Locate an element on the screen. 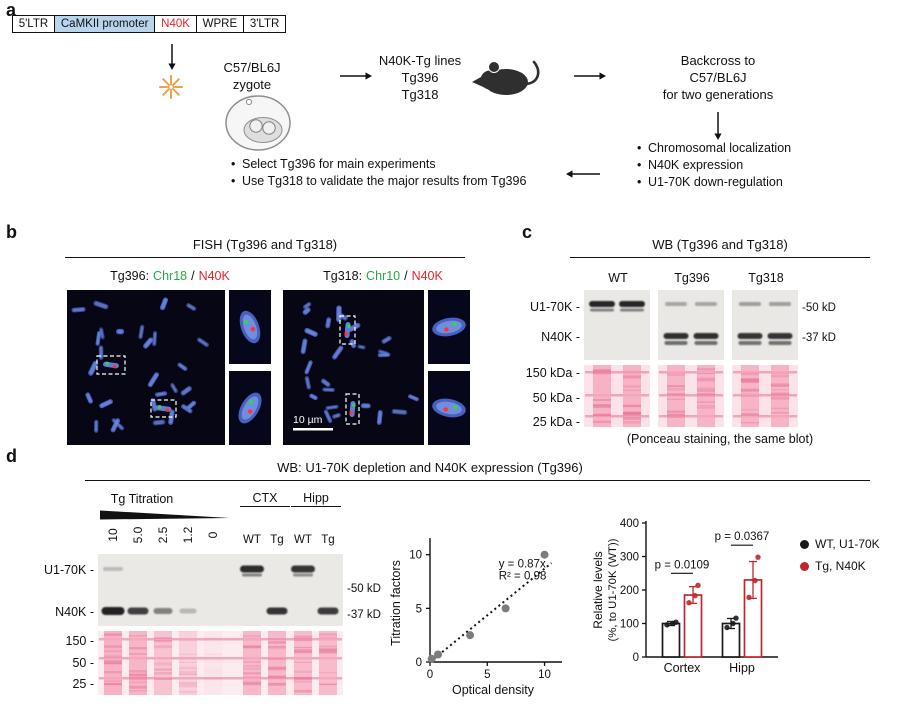 The height and width of the screenshot is (707, 900). mw-marker-37: -37 kD is located at coordinates (819, 338).